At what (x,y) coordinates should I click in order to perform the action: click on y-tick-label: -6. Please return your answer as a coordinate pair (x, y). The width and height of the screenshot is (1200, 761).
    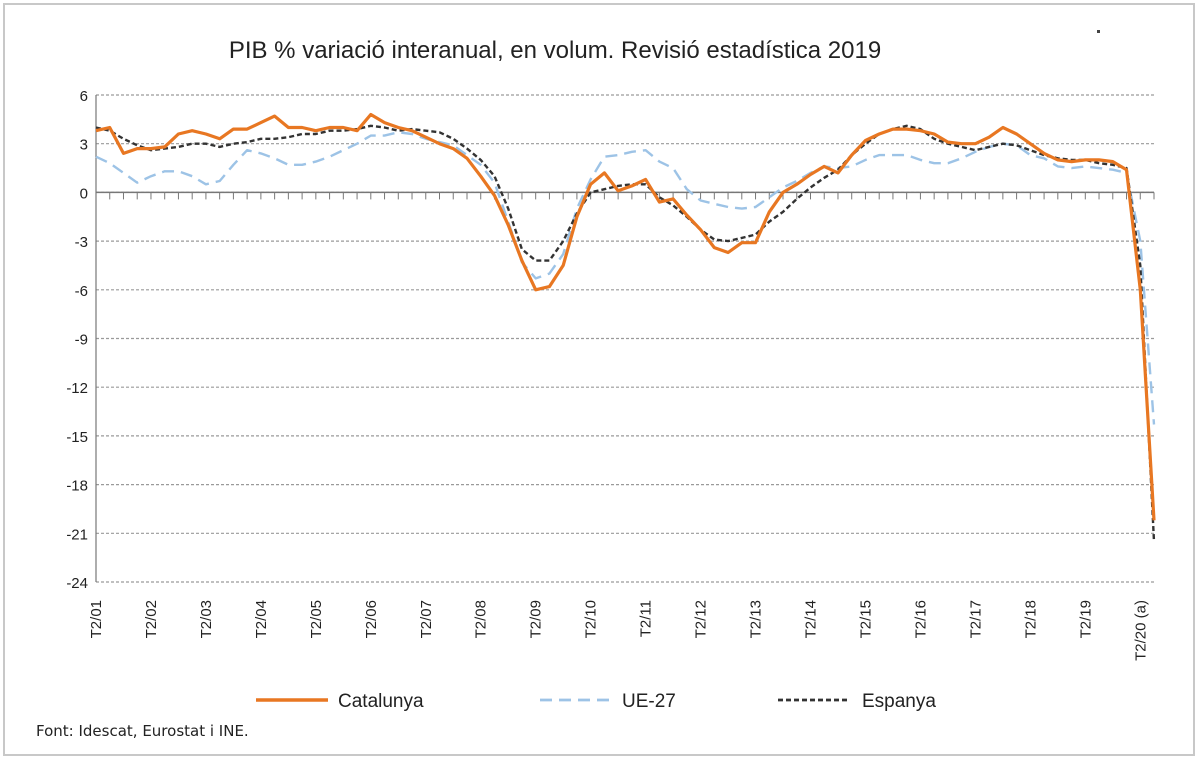
    Looking at the image, I should click on (81, 291).